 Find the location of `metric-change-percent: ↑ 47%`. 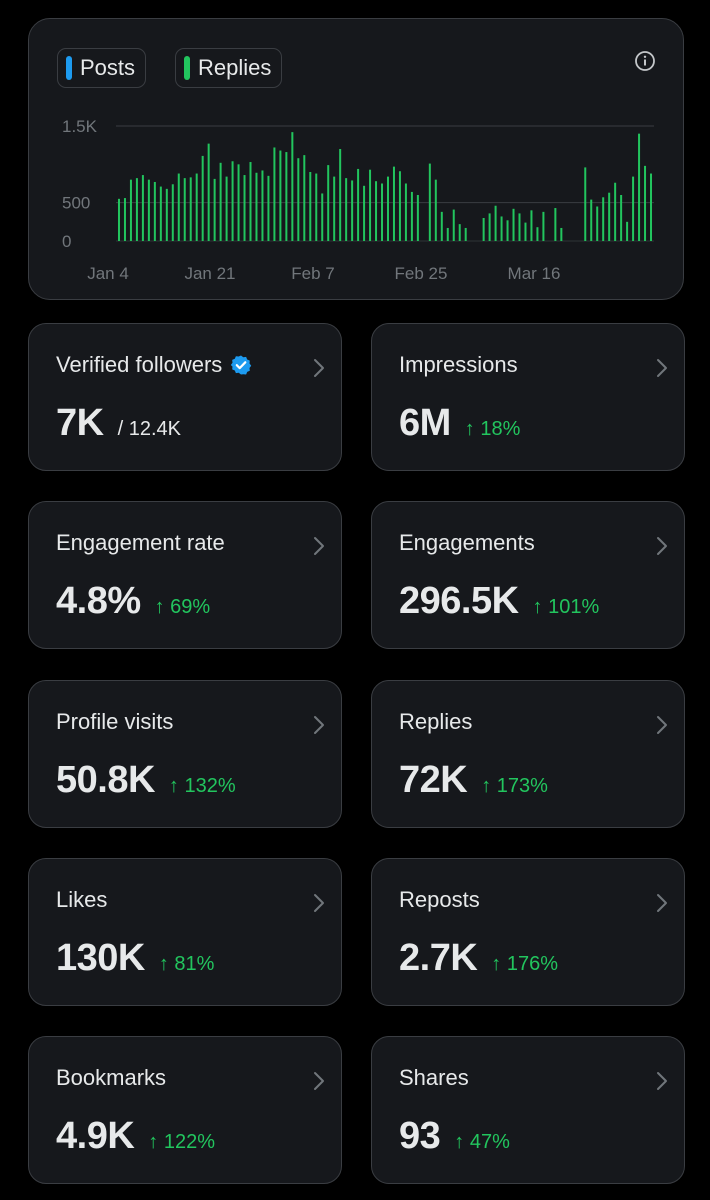

metric-change-percent: ↑ 47% is located at coordinates (482, 1142).